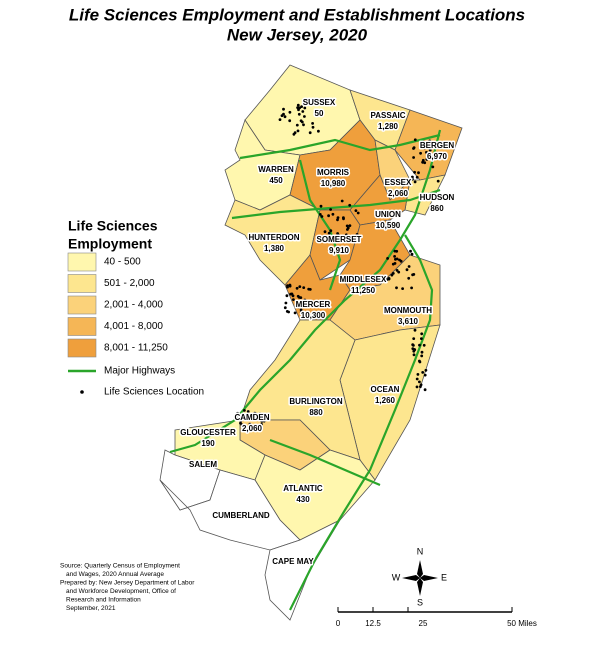 The height and width of the screenshot is (659, 594). Describe the element at coordinates (122, 262) in the screenshot. I see `legend-label: 40 - 500` at that location.